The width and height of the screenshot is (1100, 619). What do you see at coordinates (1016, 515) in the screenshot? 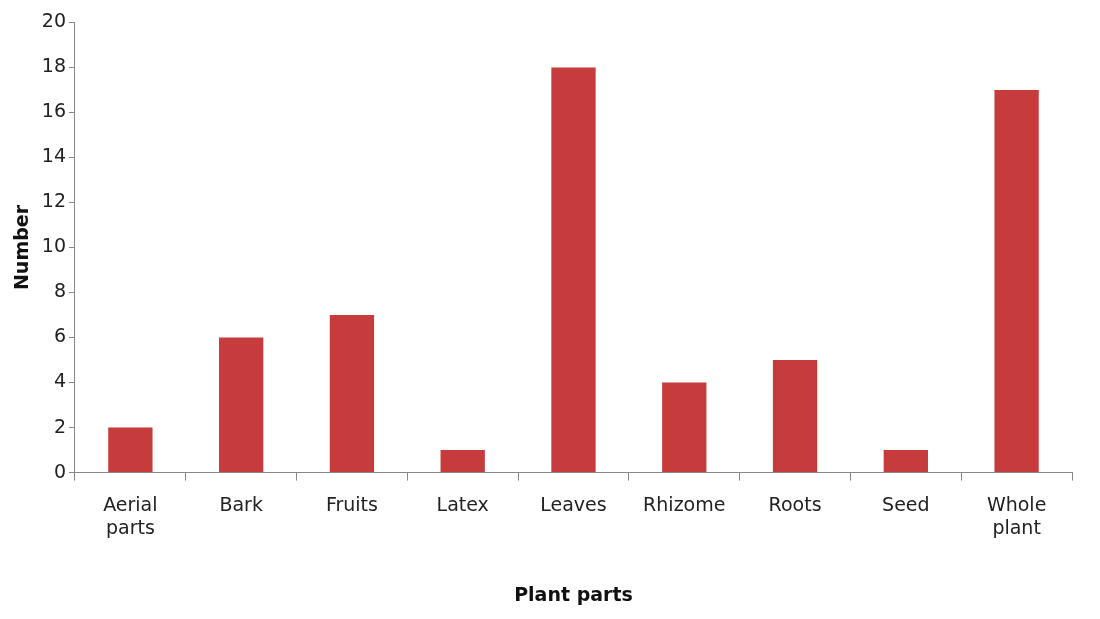
I see `x-tick-label: Whole plant` at bounding box center [1016, 515].